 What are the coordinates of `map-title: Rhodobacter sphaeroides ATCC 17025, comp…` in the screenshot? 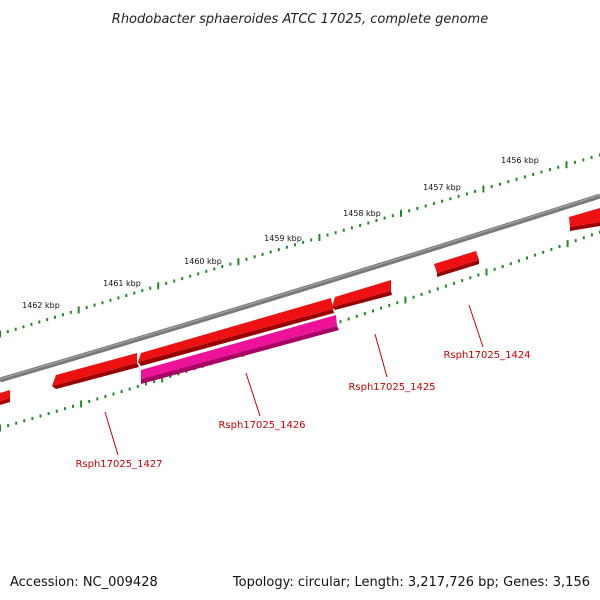 It's located at (300, 19).